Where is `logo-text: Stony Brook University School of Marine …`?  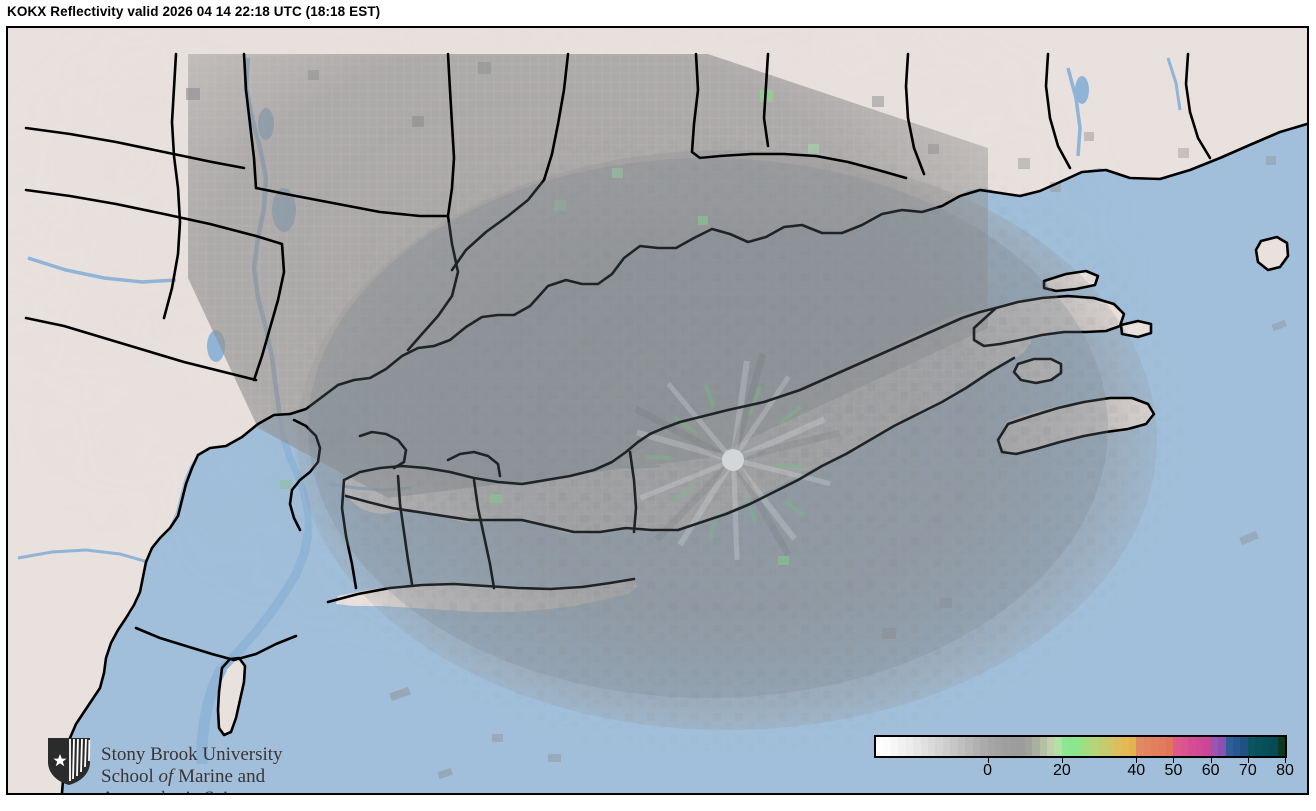
logo-text: Stony Brook University School of Marine … is located at coordinates (208, 768).